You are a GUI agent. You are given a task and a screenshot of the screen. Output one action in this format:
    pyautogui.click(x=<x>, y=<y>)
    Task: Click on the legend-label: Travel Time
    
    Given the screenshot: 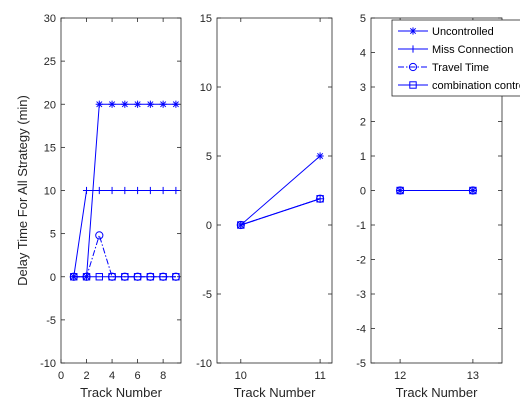 What is the action you would take?
    pyautogui.click(x=460, y=68)
    